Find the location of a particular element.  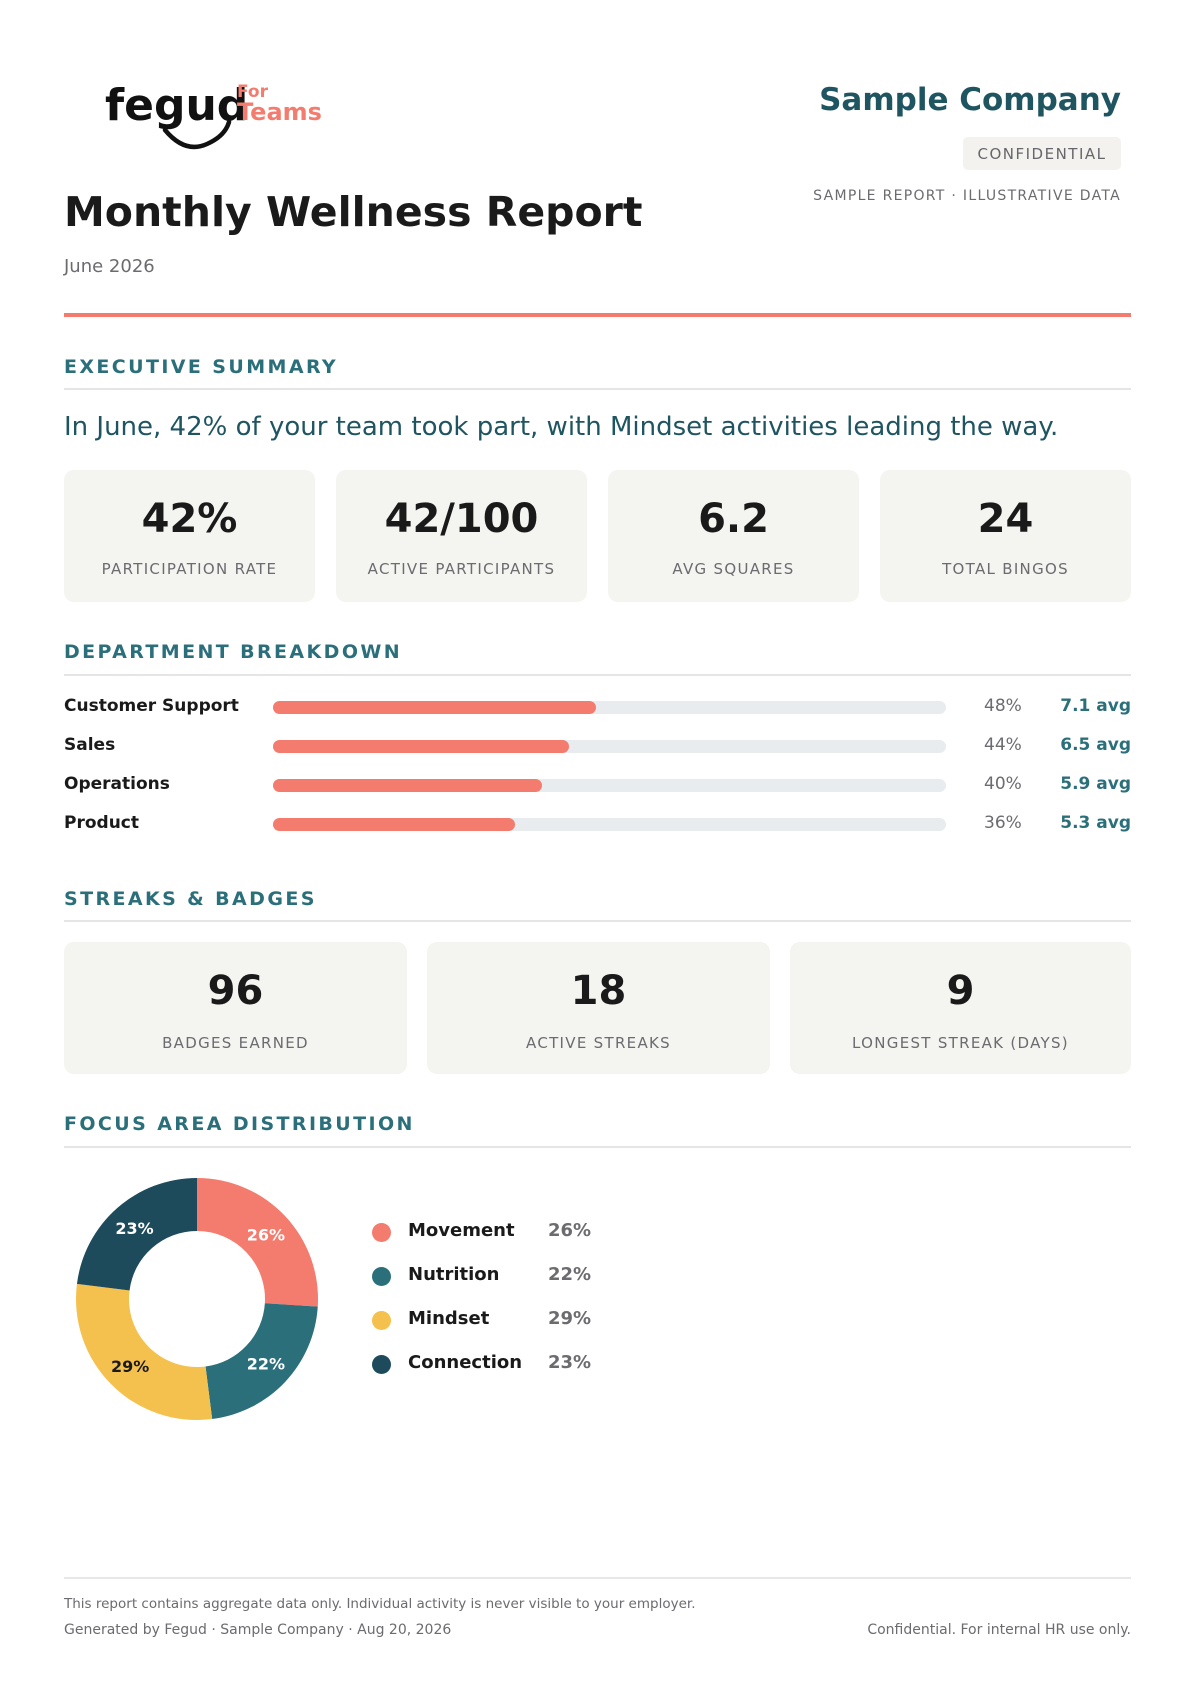

kpi-card: 42% PARTICIPATION RATE is located at coordinates (189, 536).